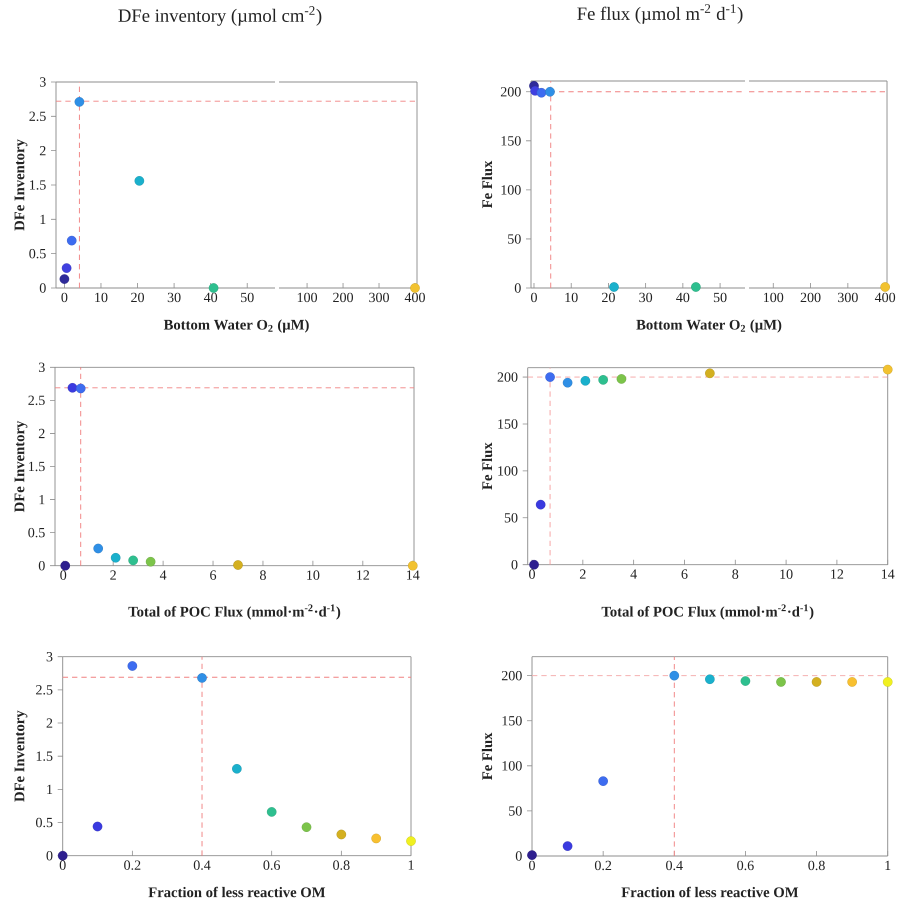 This screenshot has height=905, width=898. Describe the element at coordinates (659, 14) in the screenshot. I see `chart-title: Fe flux (µmol m$^{-2}$ d$^{-1}$)` at that location.